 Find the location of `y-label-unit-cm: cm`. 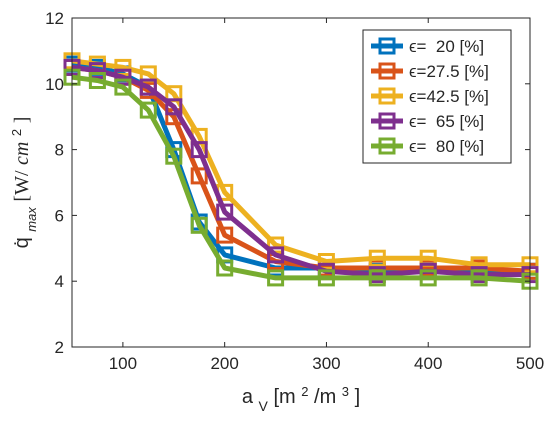

y-label-unit-cm: cm is located at coordinates (22, 153).